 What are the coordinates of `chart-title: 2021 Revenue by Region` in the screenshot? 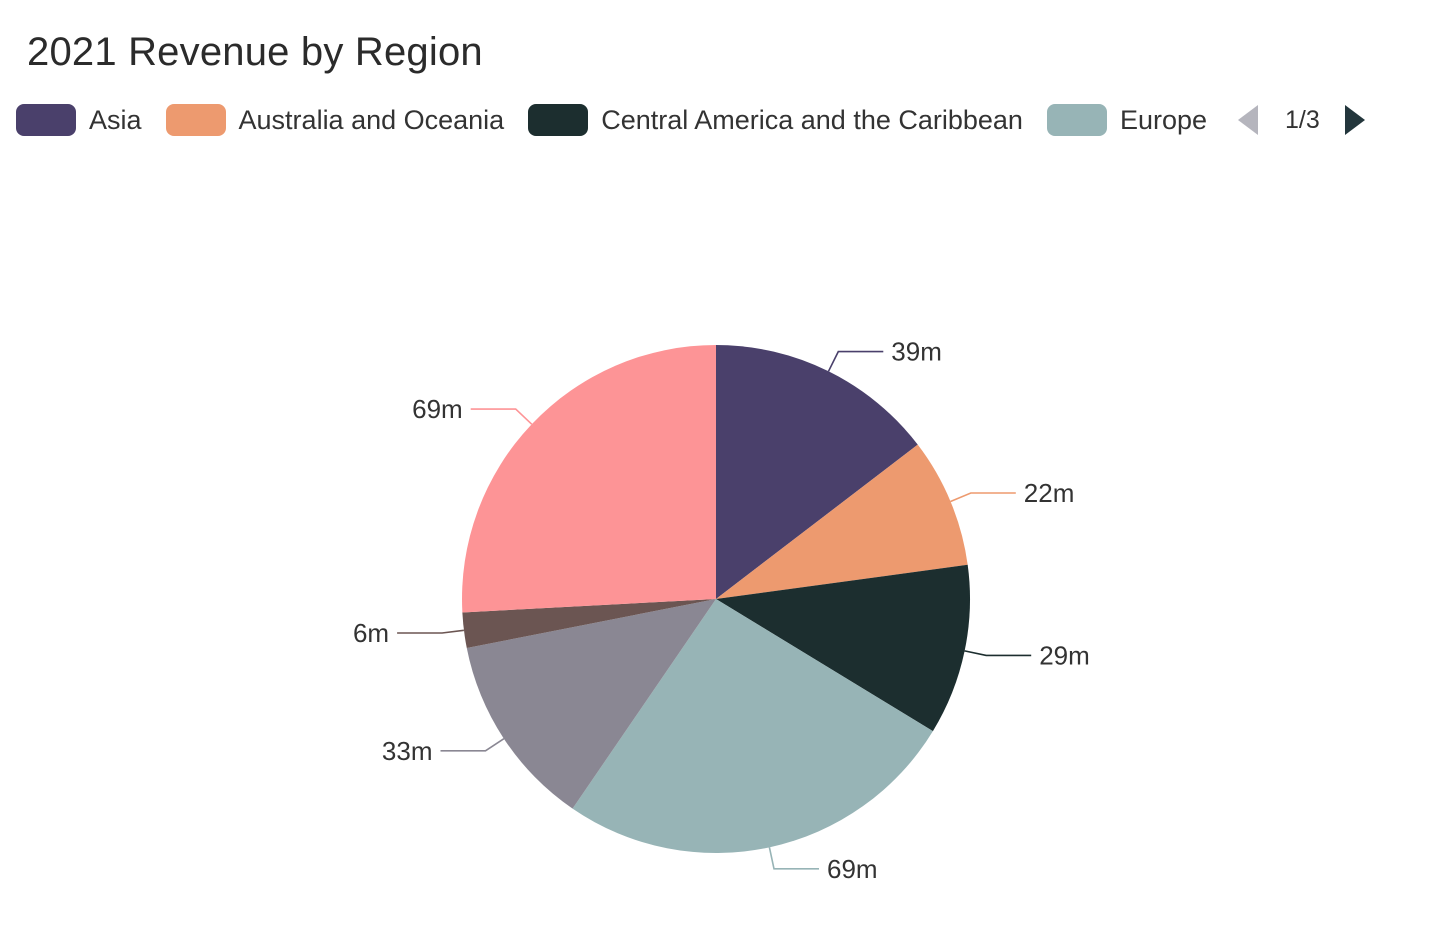 It's located at (255, 52).